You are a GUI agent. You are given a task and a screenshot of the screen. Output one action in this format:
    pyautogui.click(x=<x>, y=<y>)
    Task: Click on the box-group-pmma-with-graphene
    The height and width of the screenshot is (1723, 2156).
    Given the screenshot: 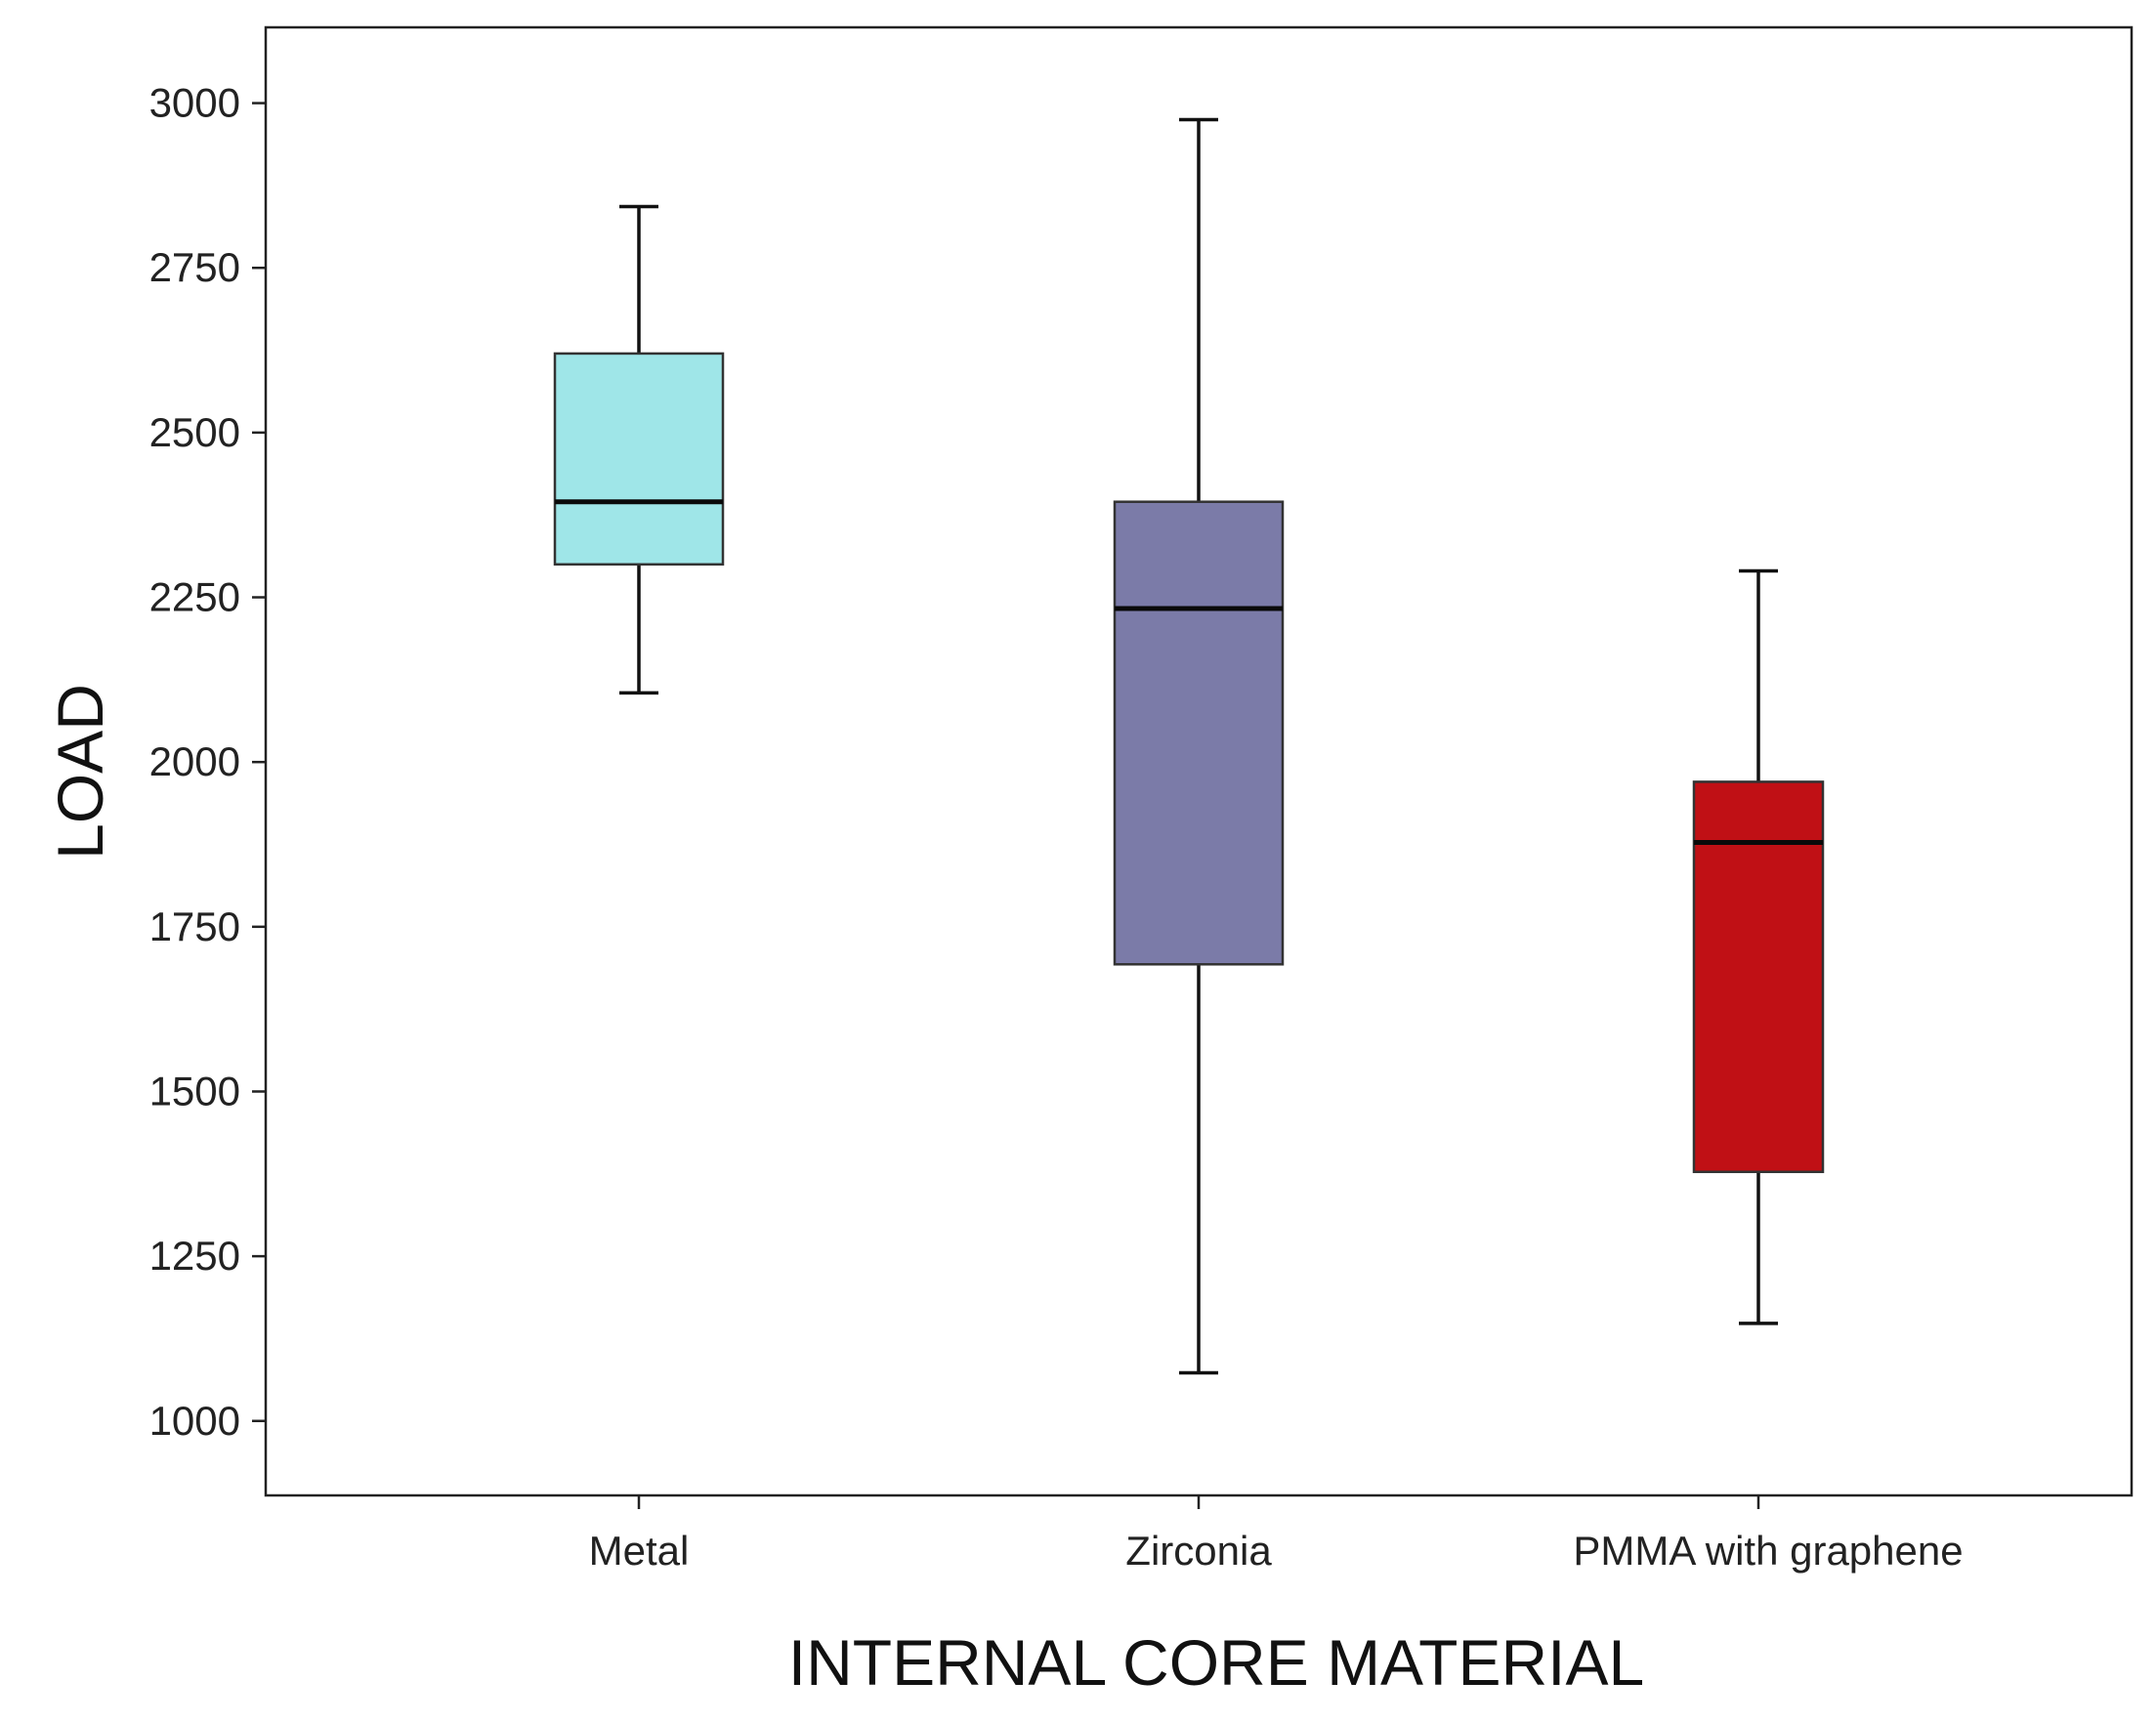 What is the action you would take?
    pyautogui.click(x=1759, y=946)
    